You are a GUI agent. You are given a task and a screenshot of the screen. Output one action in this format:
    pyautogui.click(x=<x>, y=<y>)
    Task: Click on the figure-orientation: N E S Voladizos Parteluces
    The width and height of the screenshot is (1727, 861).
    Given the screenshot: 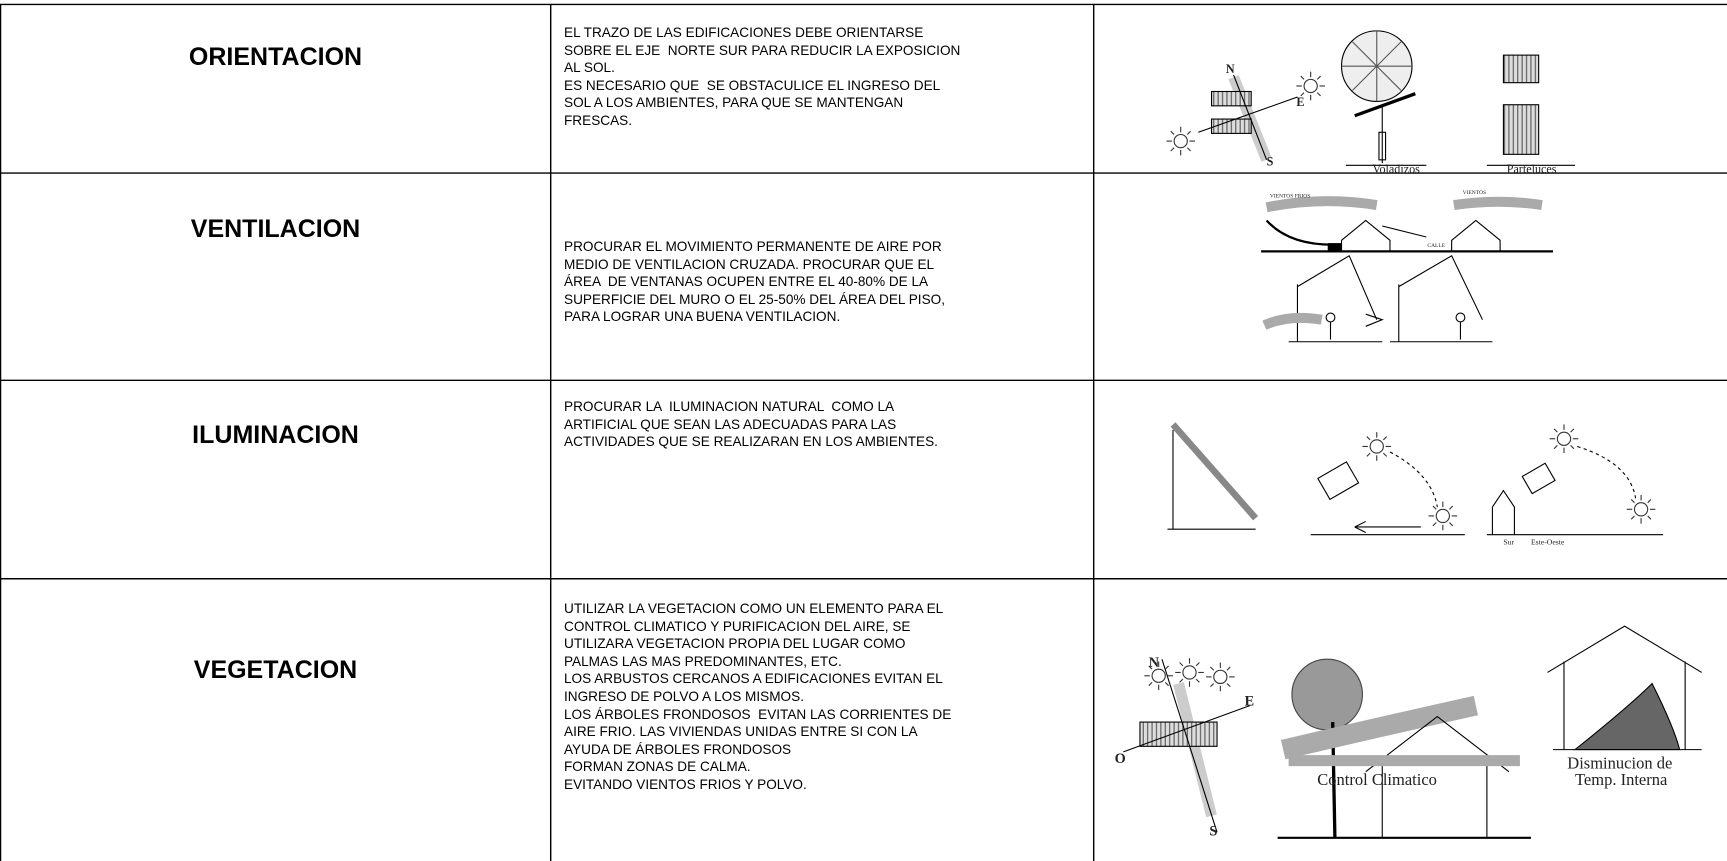 What is the action you would take?
    pyautogui.click(x=1370, y=103)
    